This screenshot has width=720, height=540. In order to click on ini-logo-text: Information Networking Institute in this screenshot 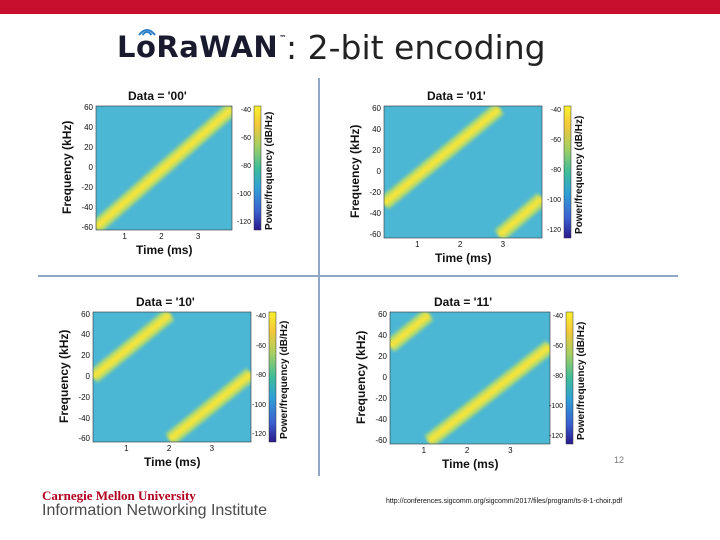, I will do `click(154, 510)`.